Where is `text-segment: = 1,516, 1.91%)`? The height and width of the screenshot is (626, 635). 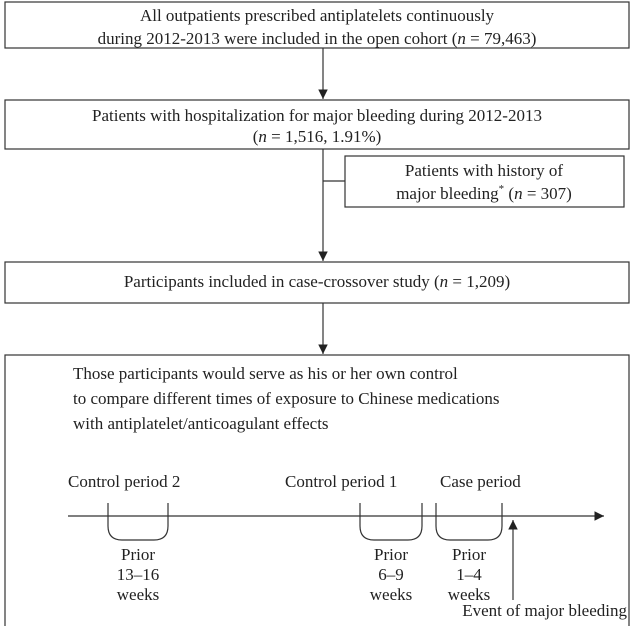 text-segment: = 1,516, 1.91%) is located at coordinates (324, 136).